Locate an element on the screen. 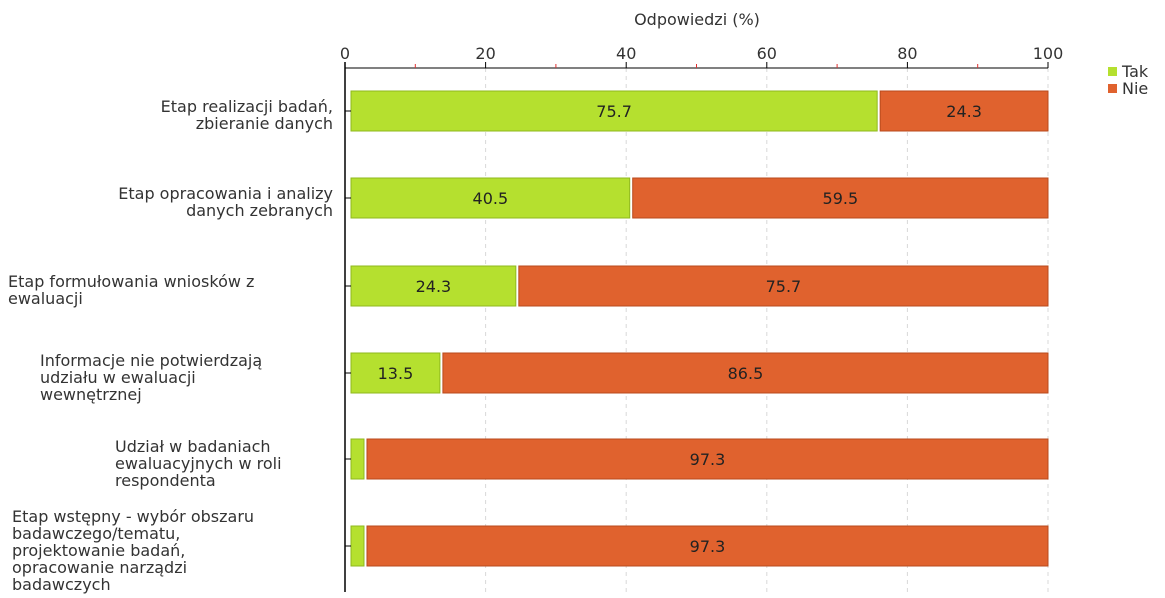  data-label-nie-5: 97.3 is located at coordinates (708, 546).